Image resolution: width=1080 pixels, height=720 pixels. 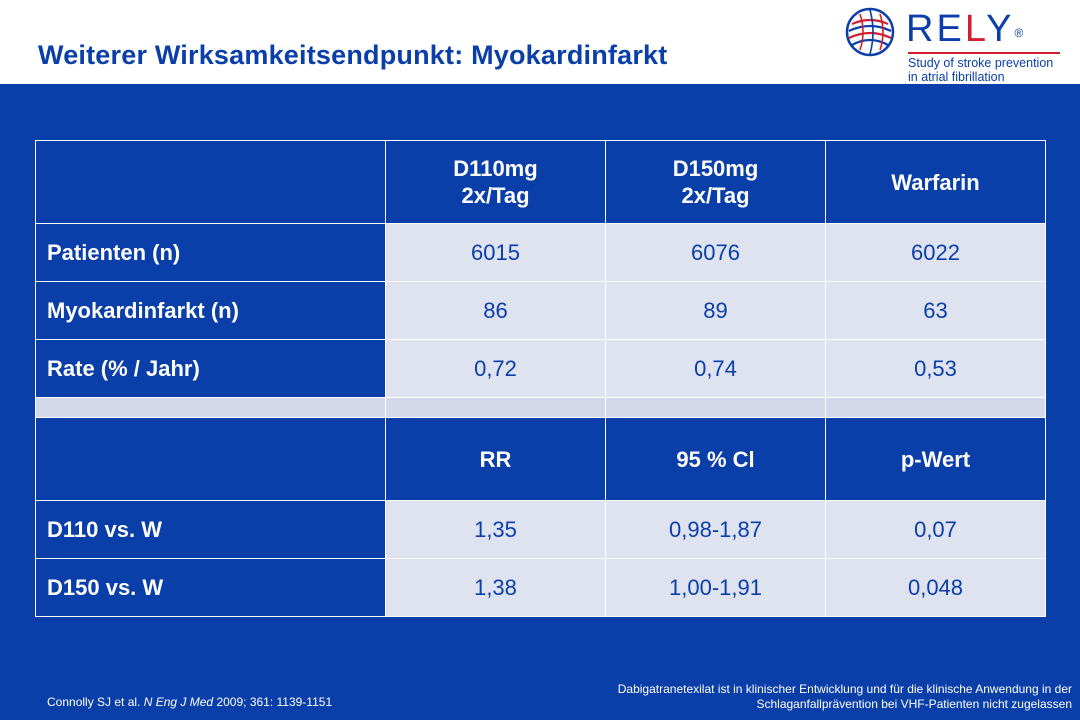 I want to click on table-row: Myokardinfarkt (n) 86 89 63, so click(x=540, y=310).